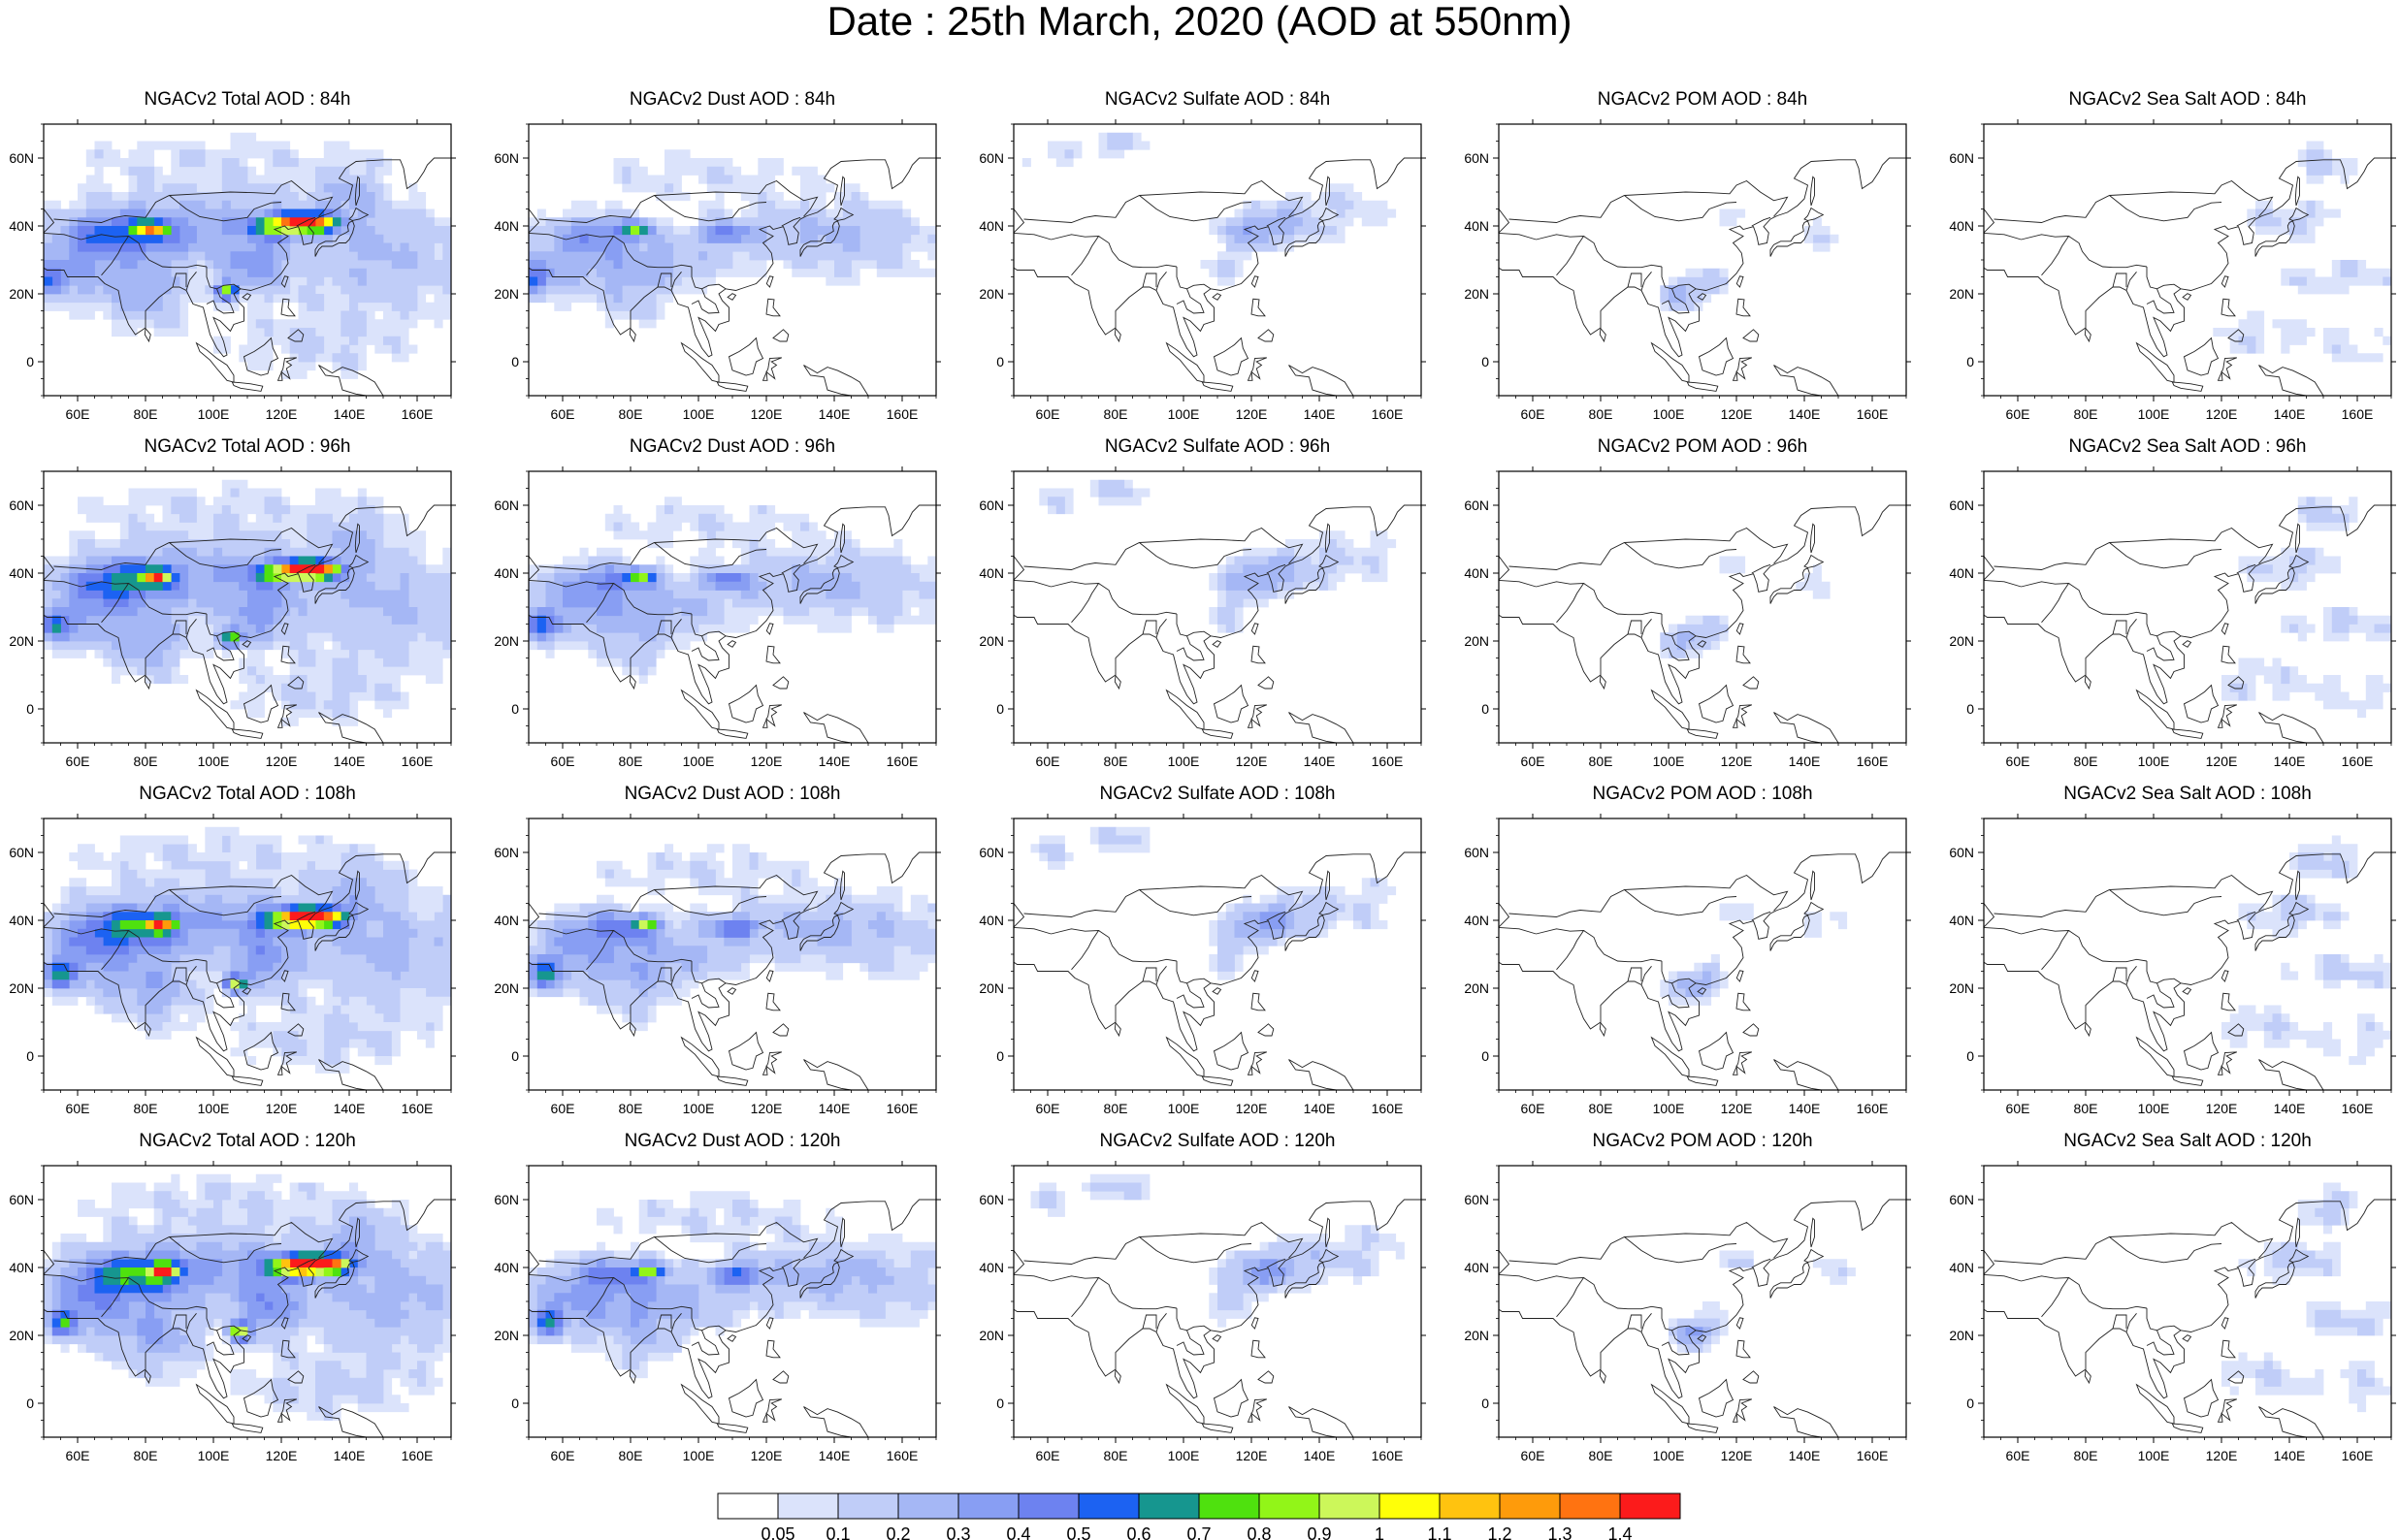 This screenshot has height=1540, width=2399. What do you see at coordinates (1218, 99) in the screenshot?
I see `panel-title: NGACv2 Sulfate AOD : 84h` at bounding box center [1218, 99].